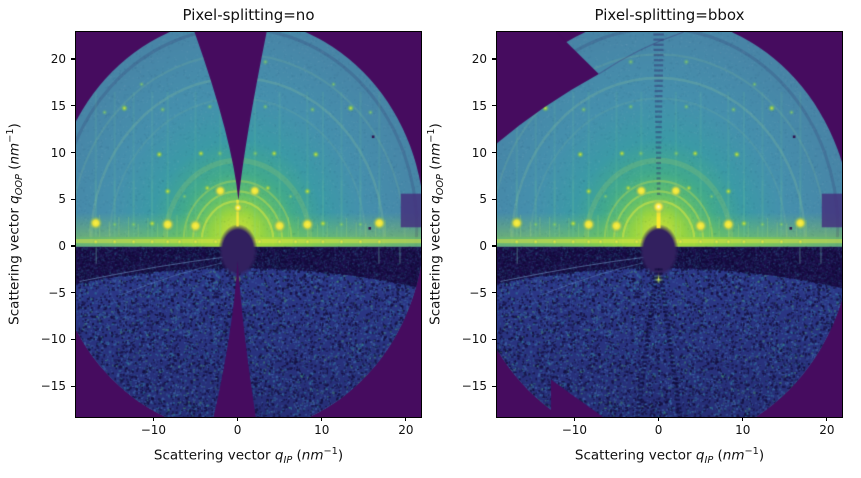 This screenshot has width=861, height=478. What do you see at coordinates (248, 15) in the screenshot?
I see `subplot-title: Pixel-splitting=no` at bounding box center [248, 15].